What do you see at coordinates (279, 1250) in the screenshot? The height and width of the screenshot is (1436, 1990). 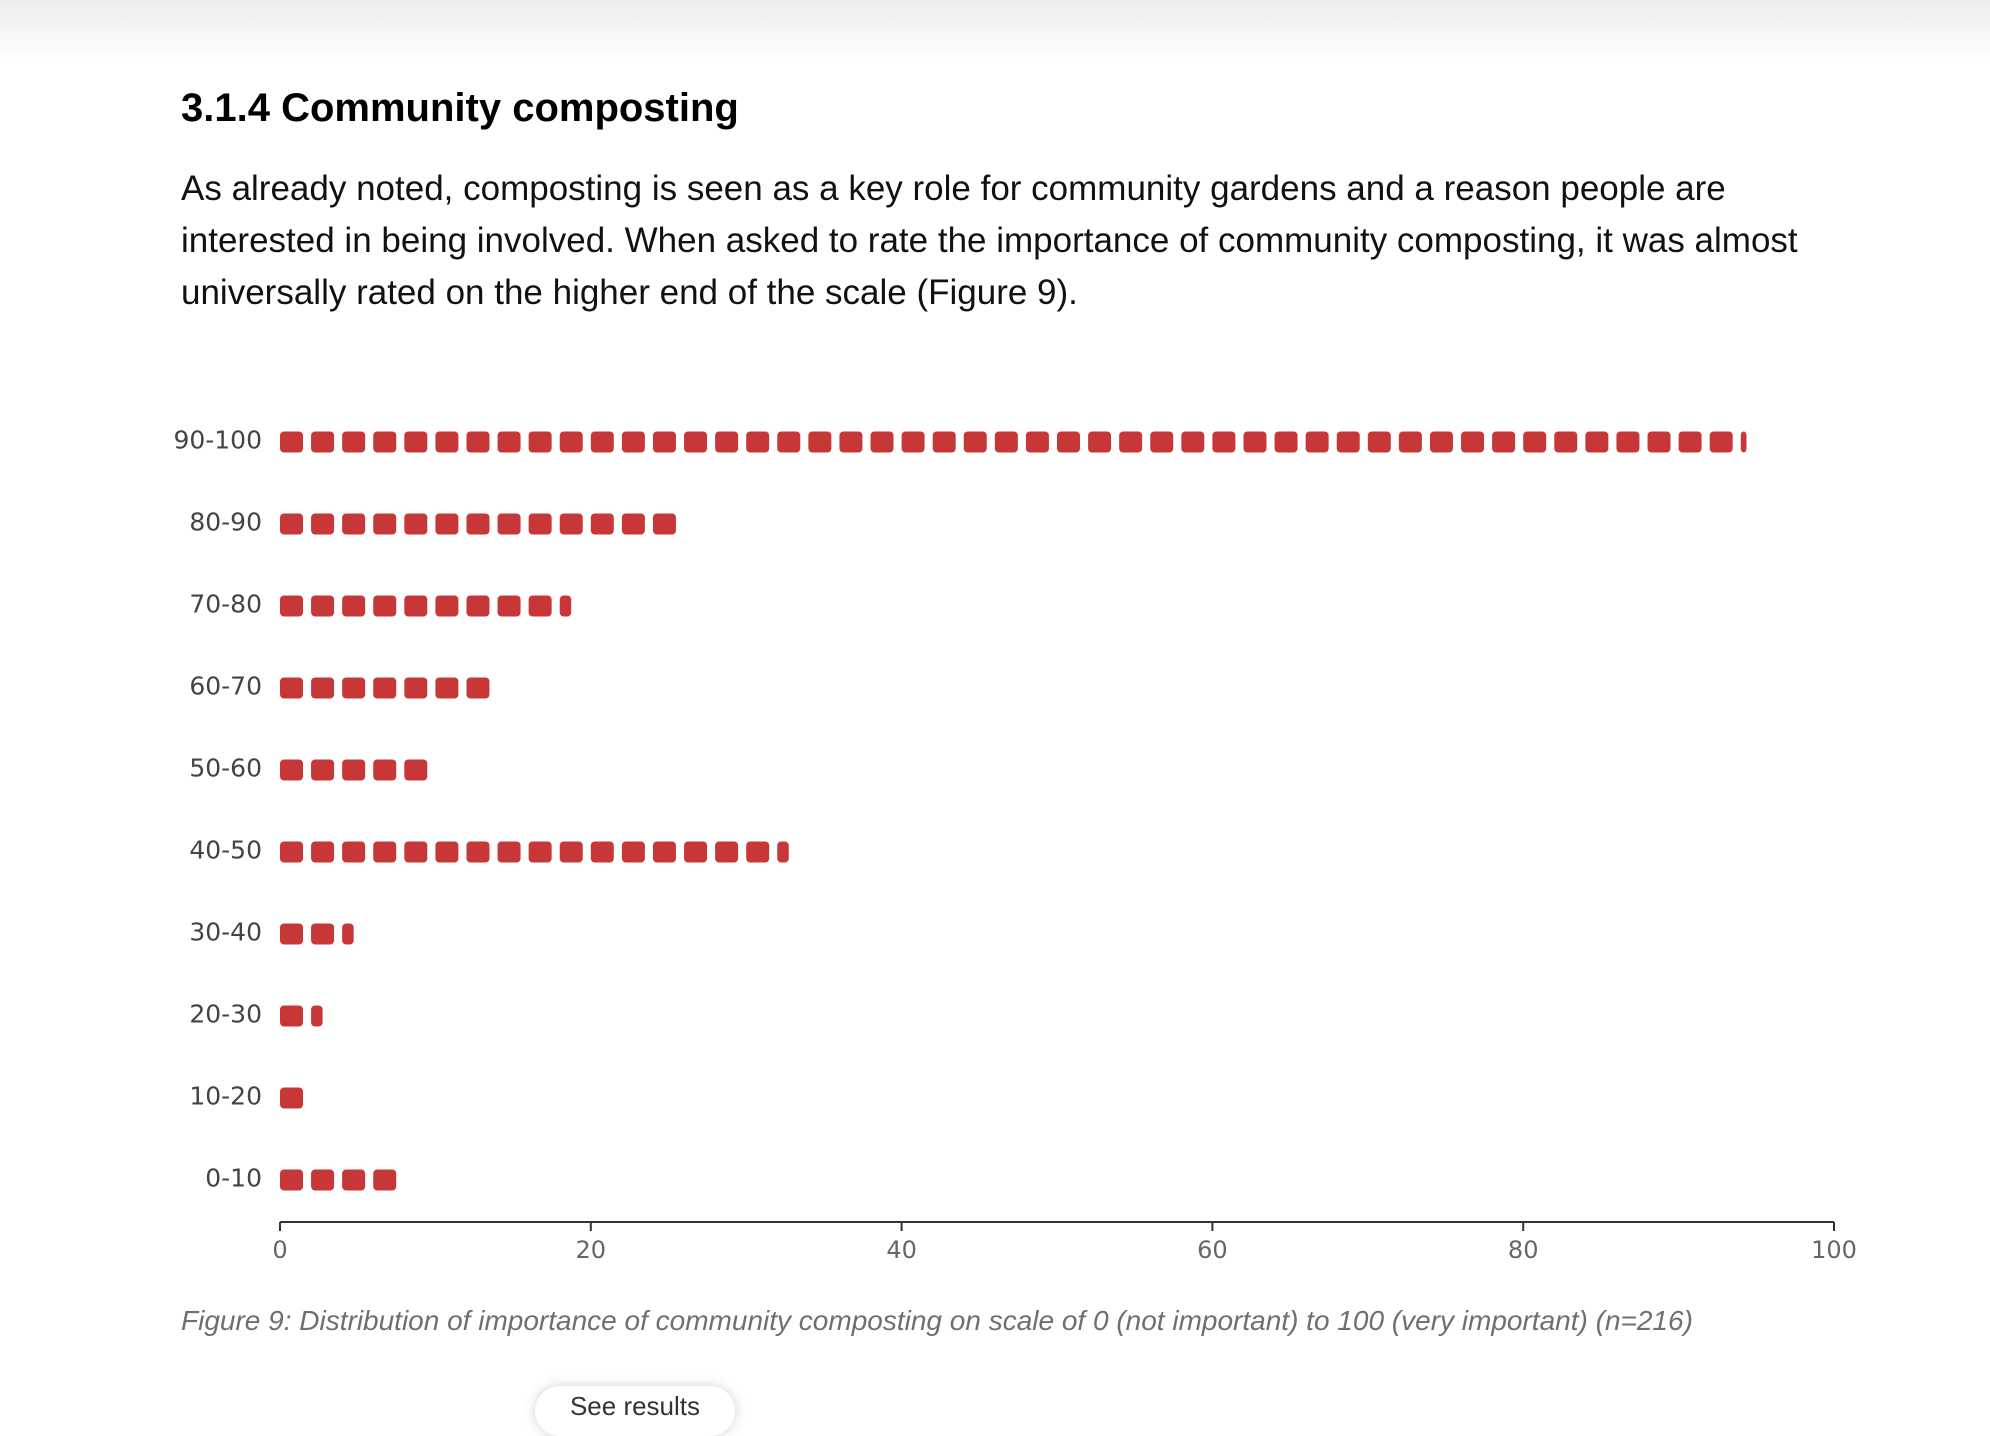 I see `x-tick-label: 0` at bounding box center [279, 1250].